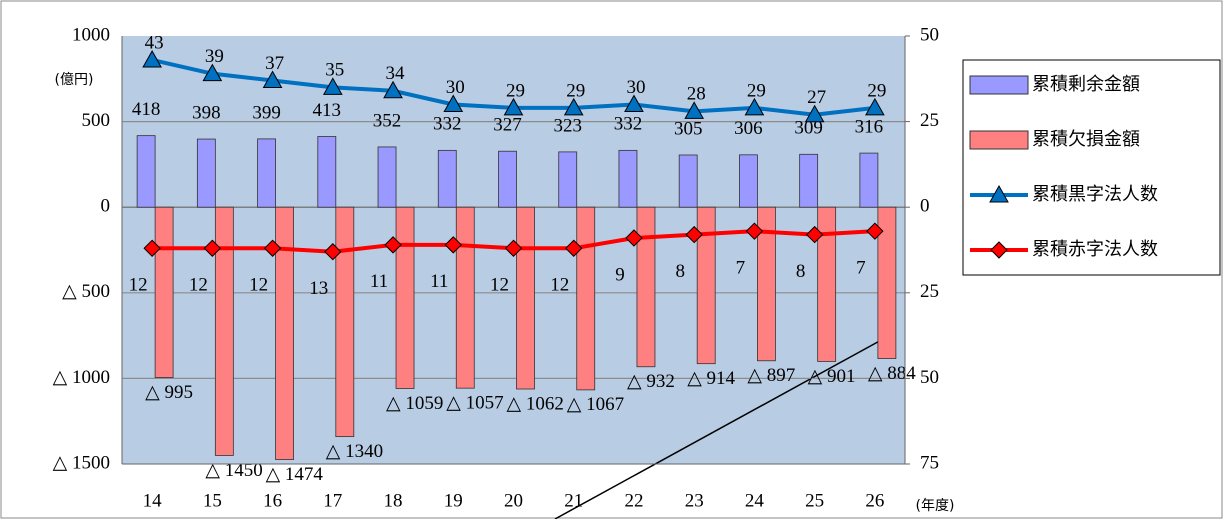  What do you see at coordinates (535, 403) in the screenshot?
I see `bar-value-label: △ 1062` at bounding box center [535, 403].